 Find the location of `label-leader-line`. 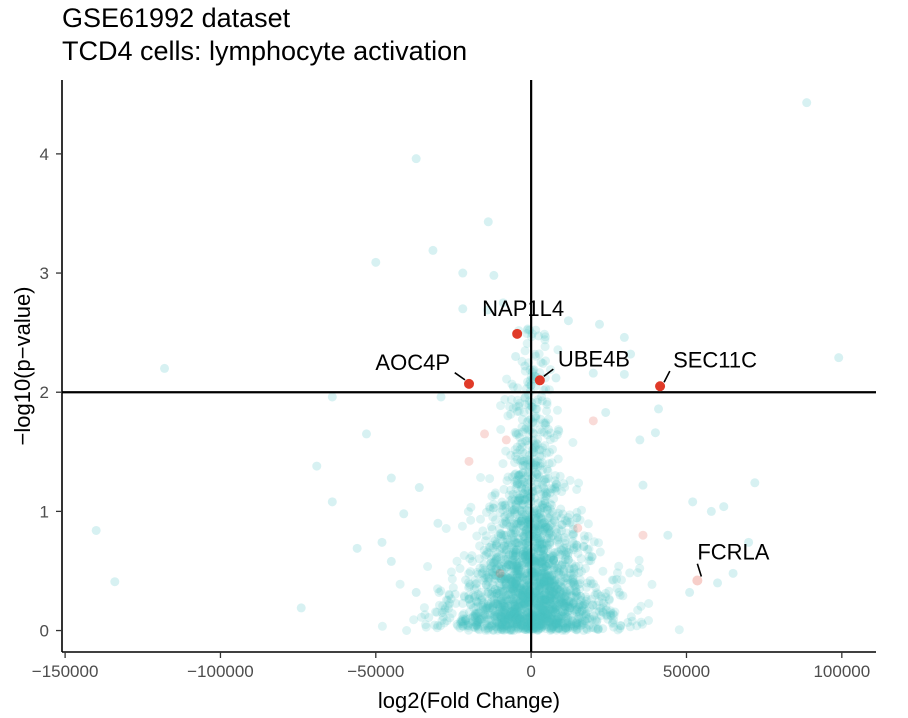

label-leader-line is located at coordinates (548, 372).